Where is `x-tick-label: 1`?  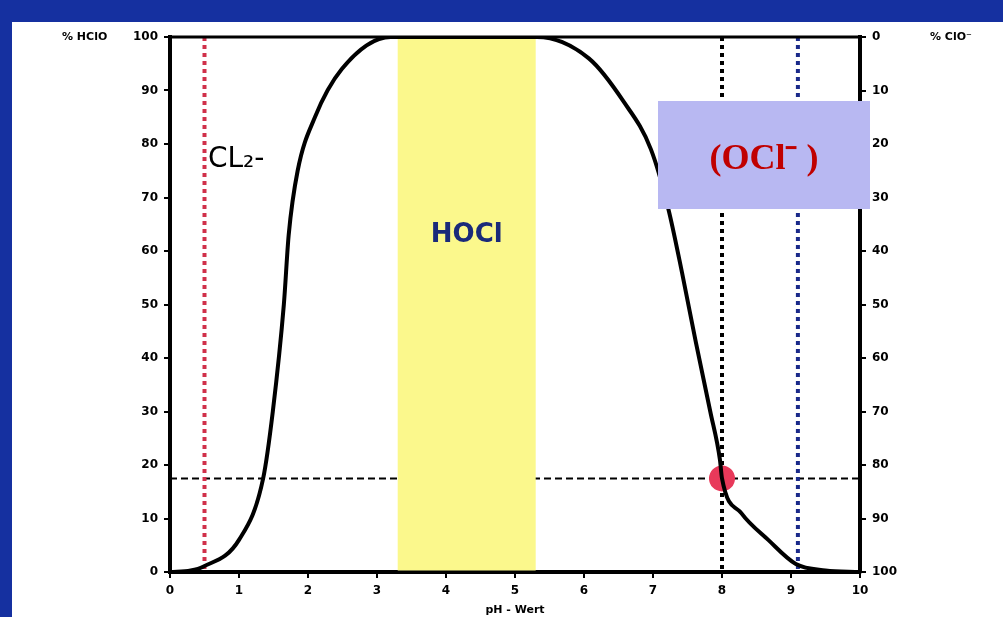
x-tick-label: 1 is located at coordinates (239, 590).